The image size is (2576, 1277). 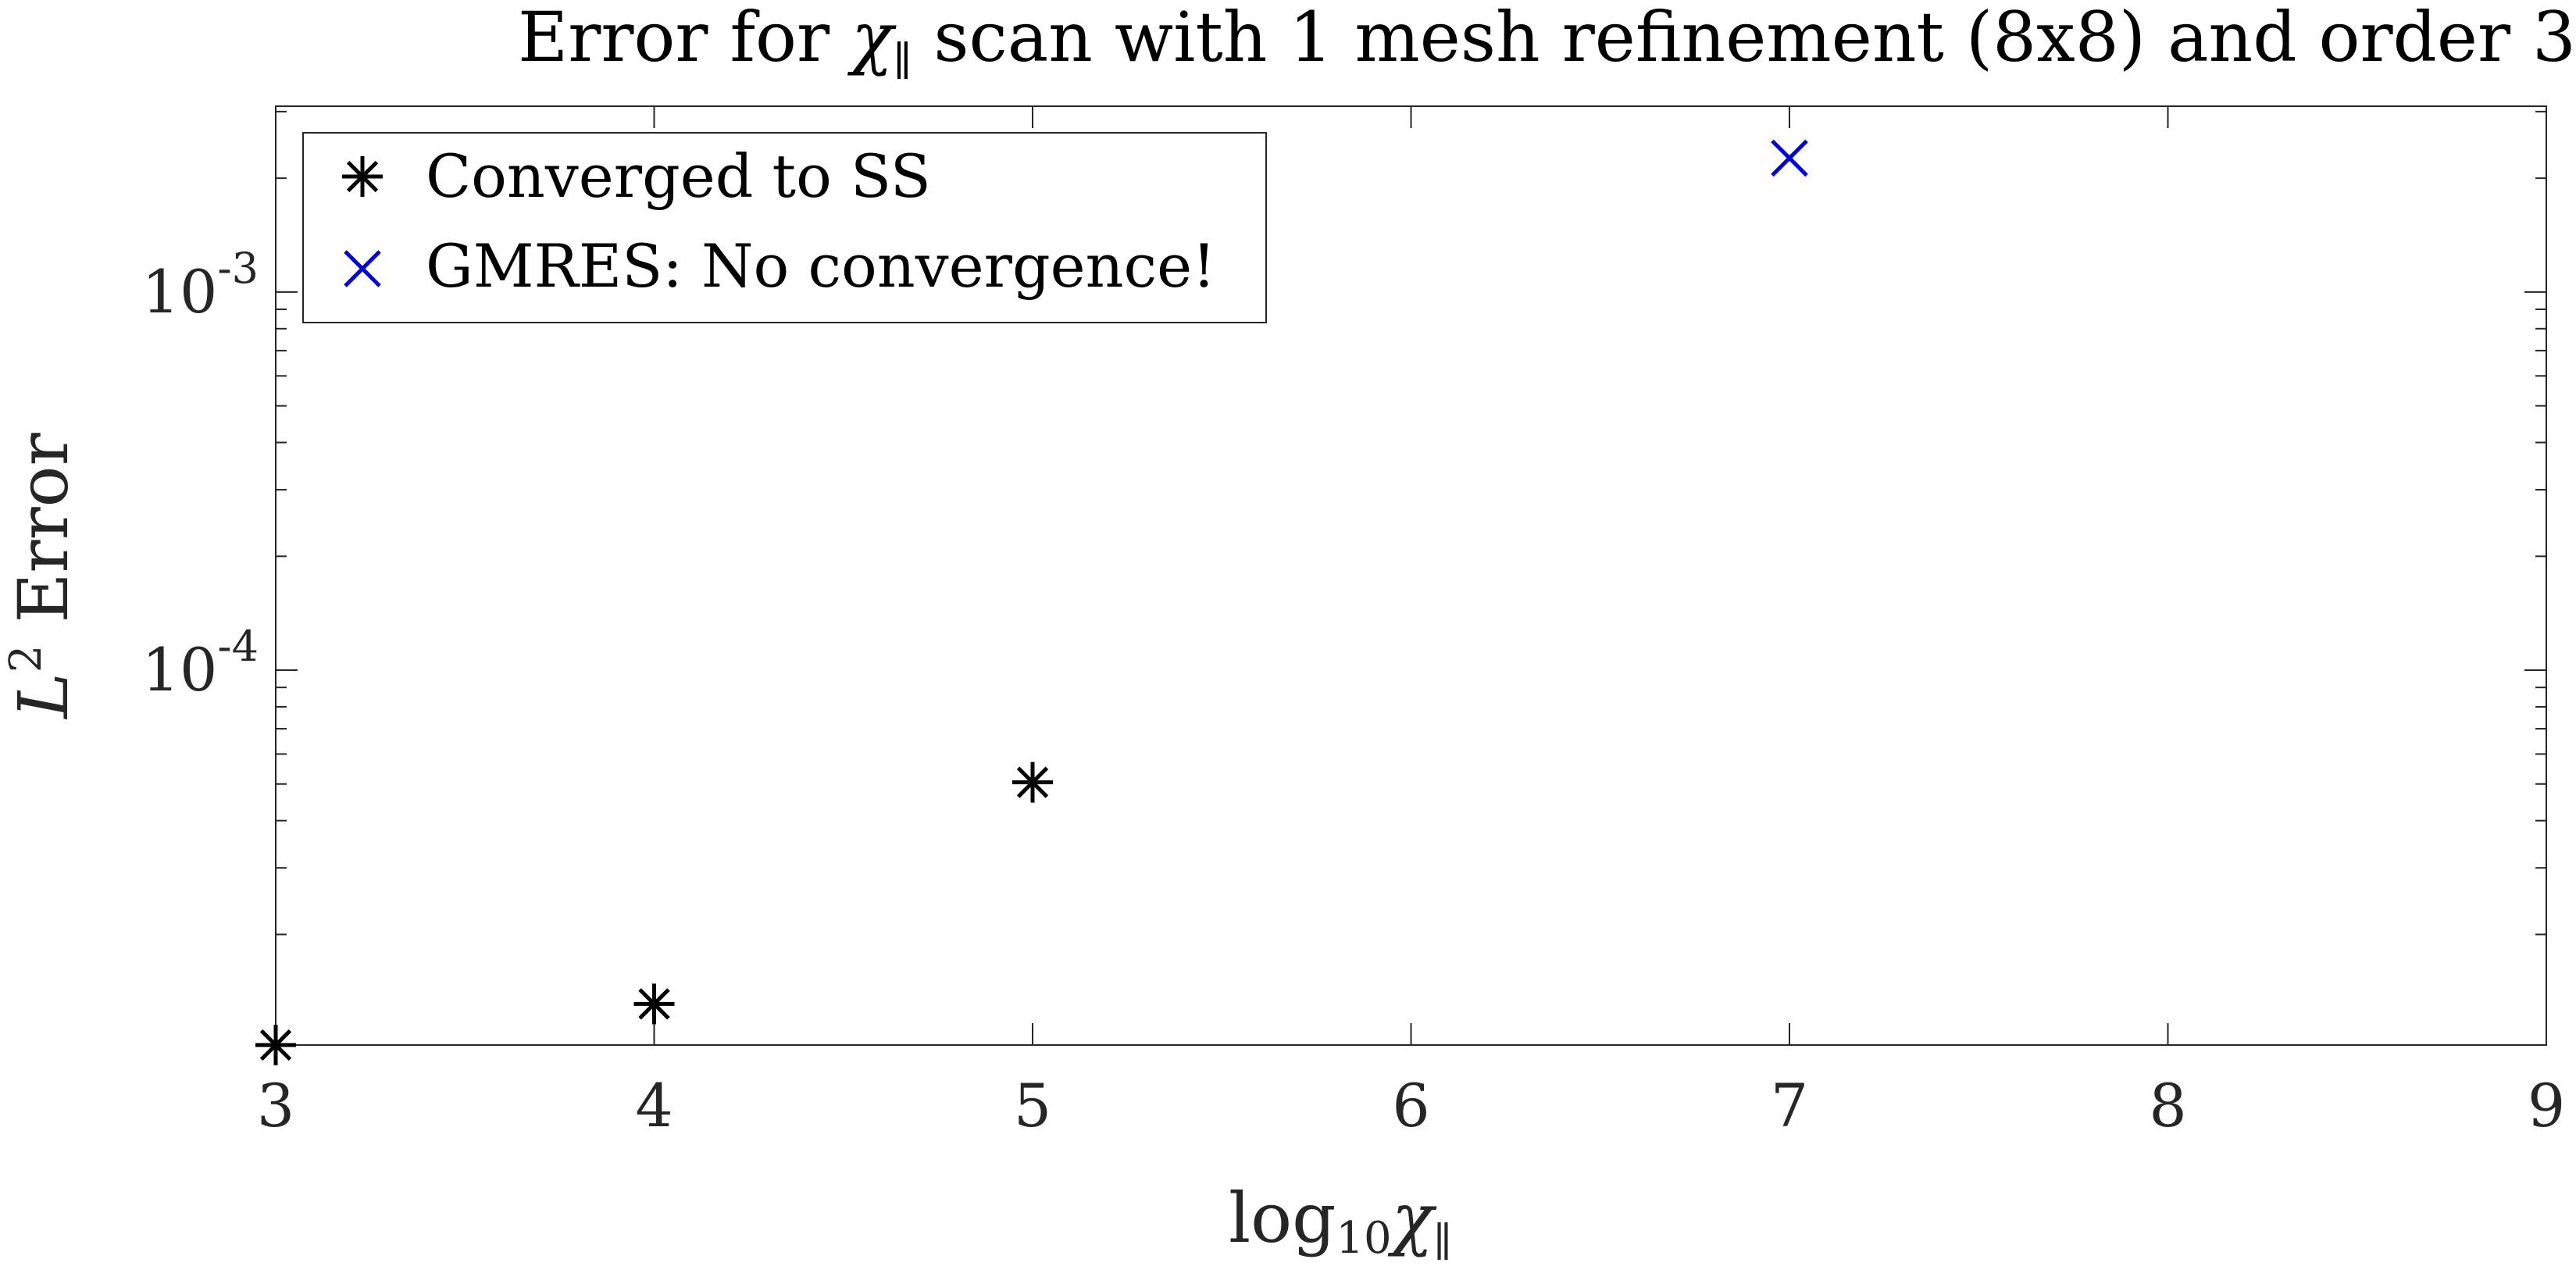 What do you see at coordinates (1340, 1222) in the screenshot?
I see `x-axis-label: log10χ∥` at bounding box center [1340, 1222].